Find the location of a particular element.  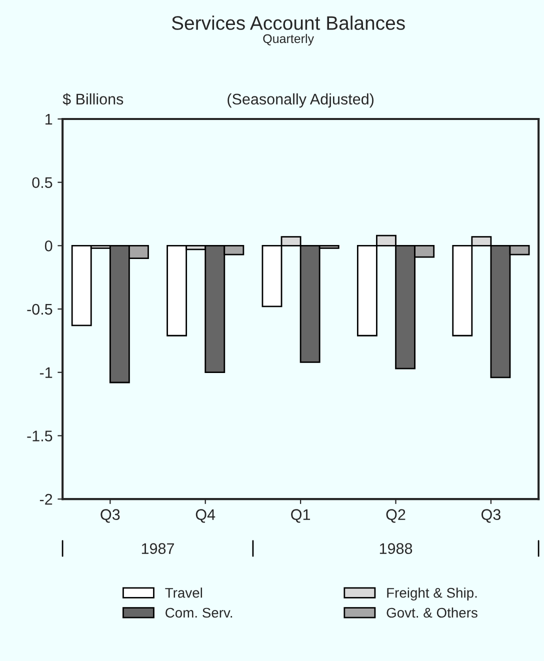

y-tick-label: 0 is located at coordinates (48, 246).